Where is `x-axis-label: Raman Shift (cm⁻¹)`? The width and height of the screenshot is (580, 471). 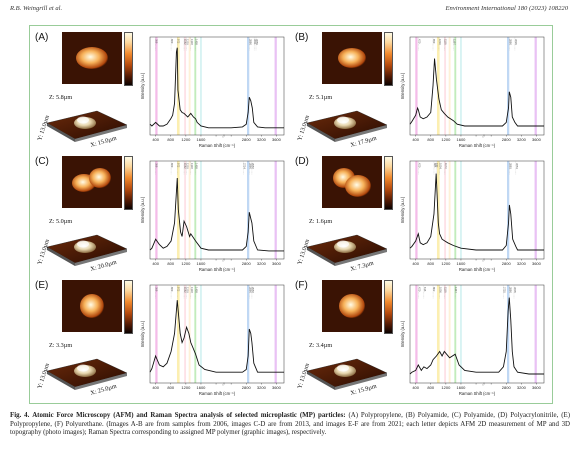 x-axis-label: Raman Shift (cm⁻¹) is located at coordinates (477, 145).